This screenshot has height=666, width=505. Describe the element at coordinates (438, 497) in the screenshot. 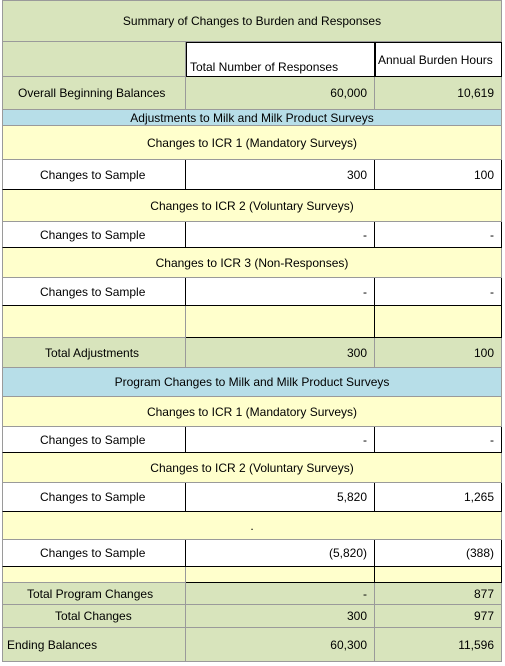

I see `value-cell: 1,265` at that location.